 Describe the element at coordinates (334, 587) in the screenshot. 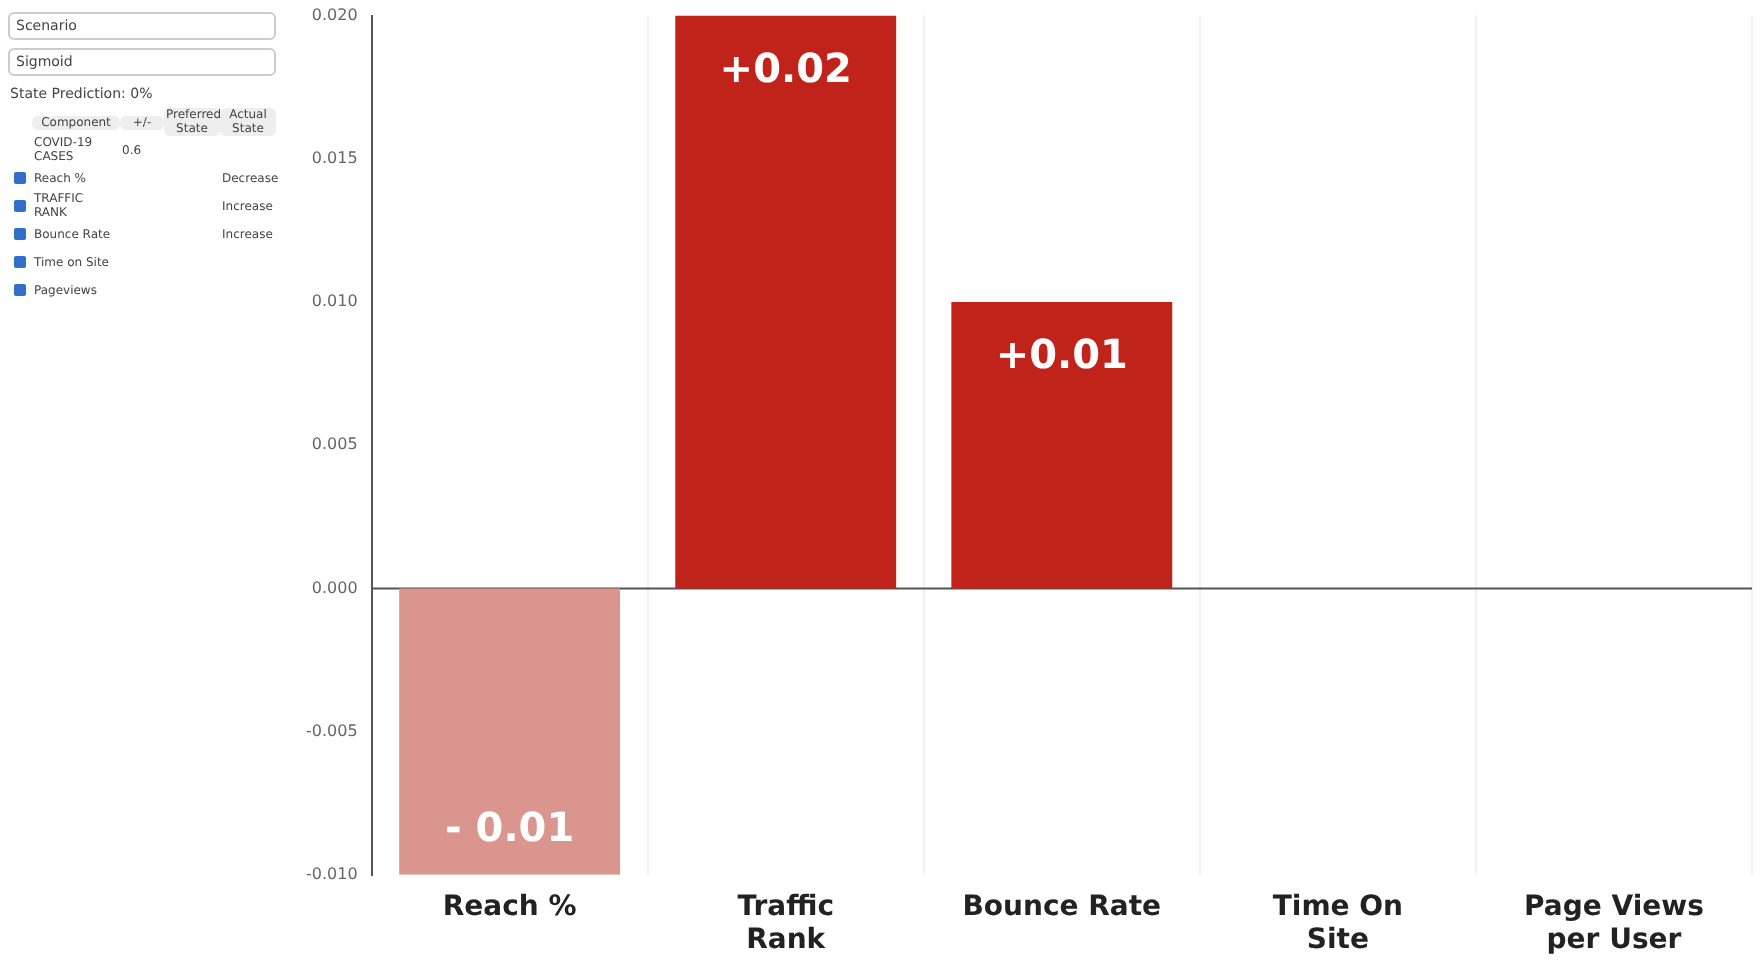

I see `y-tick-label: 0.000` at that location.